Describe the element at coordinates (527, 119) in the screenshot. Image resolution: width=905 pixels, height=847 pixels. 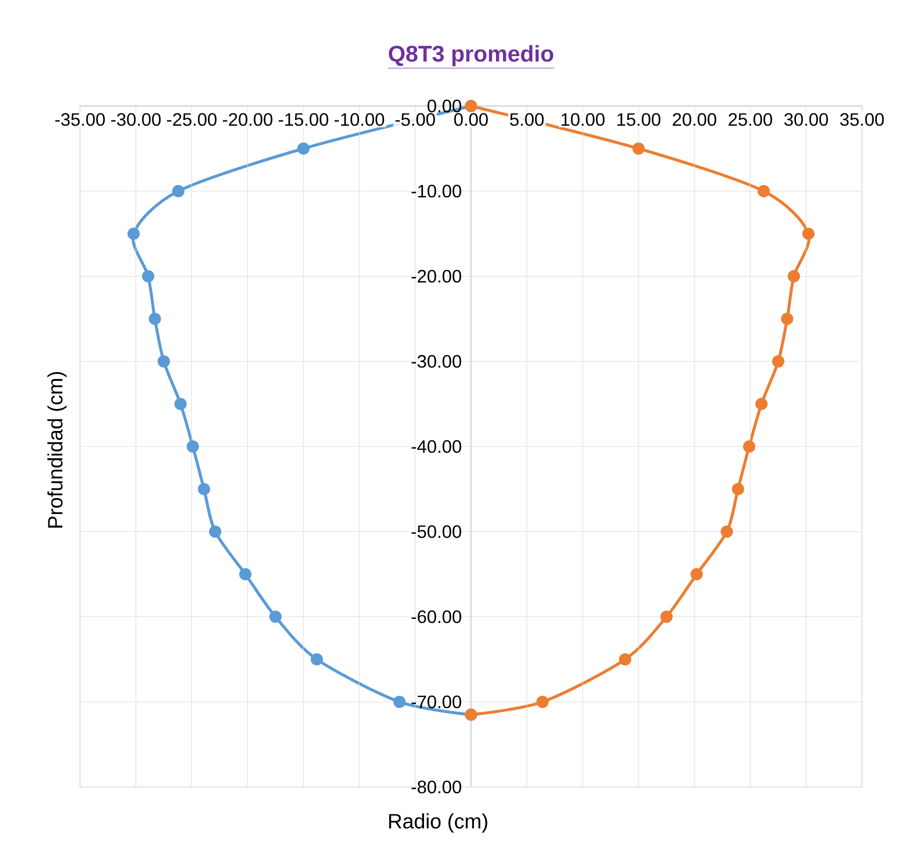
I see `x-tick-label: 5.00` at that location.